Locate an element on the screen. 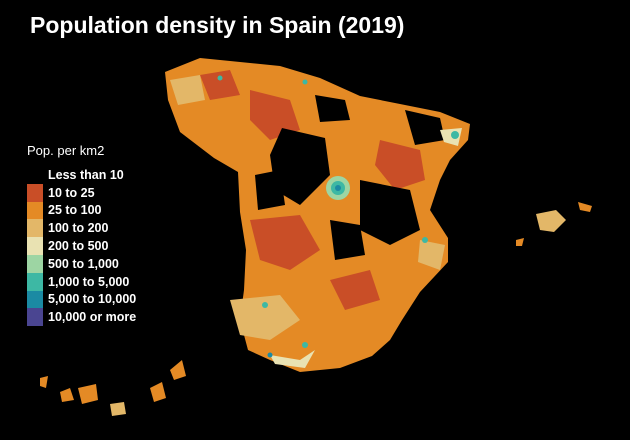 This screenshot has height=440, width=630. very-low-density-areas is located at coordinates (350, 177).